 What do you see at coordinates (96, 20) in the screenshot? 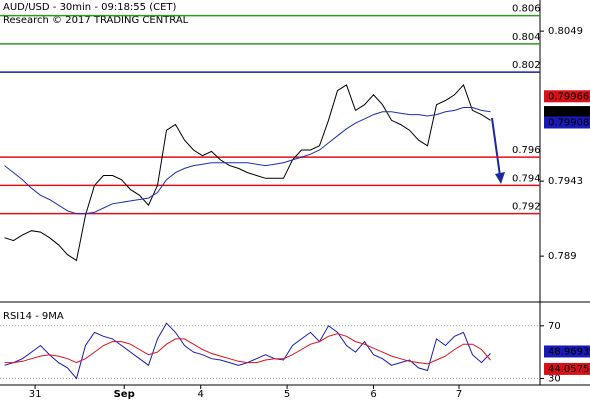
I see `chart-subtitle: Research © 2017 TRADING CENTRAL` at bounding box center [96, 20].